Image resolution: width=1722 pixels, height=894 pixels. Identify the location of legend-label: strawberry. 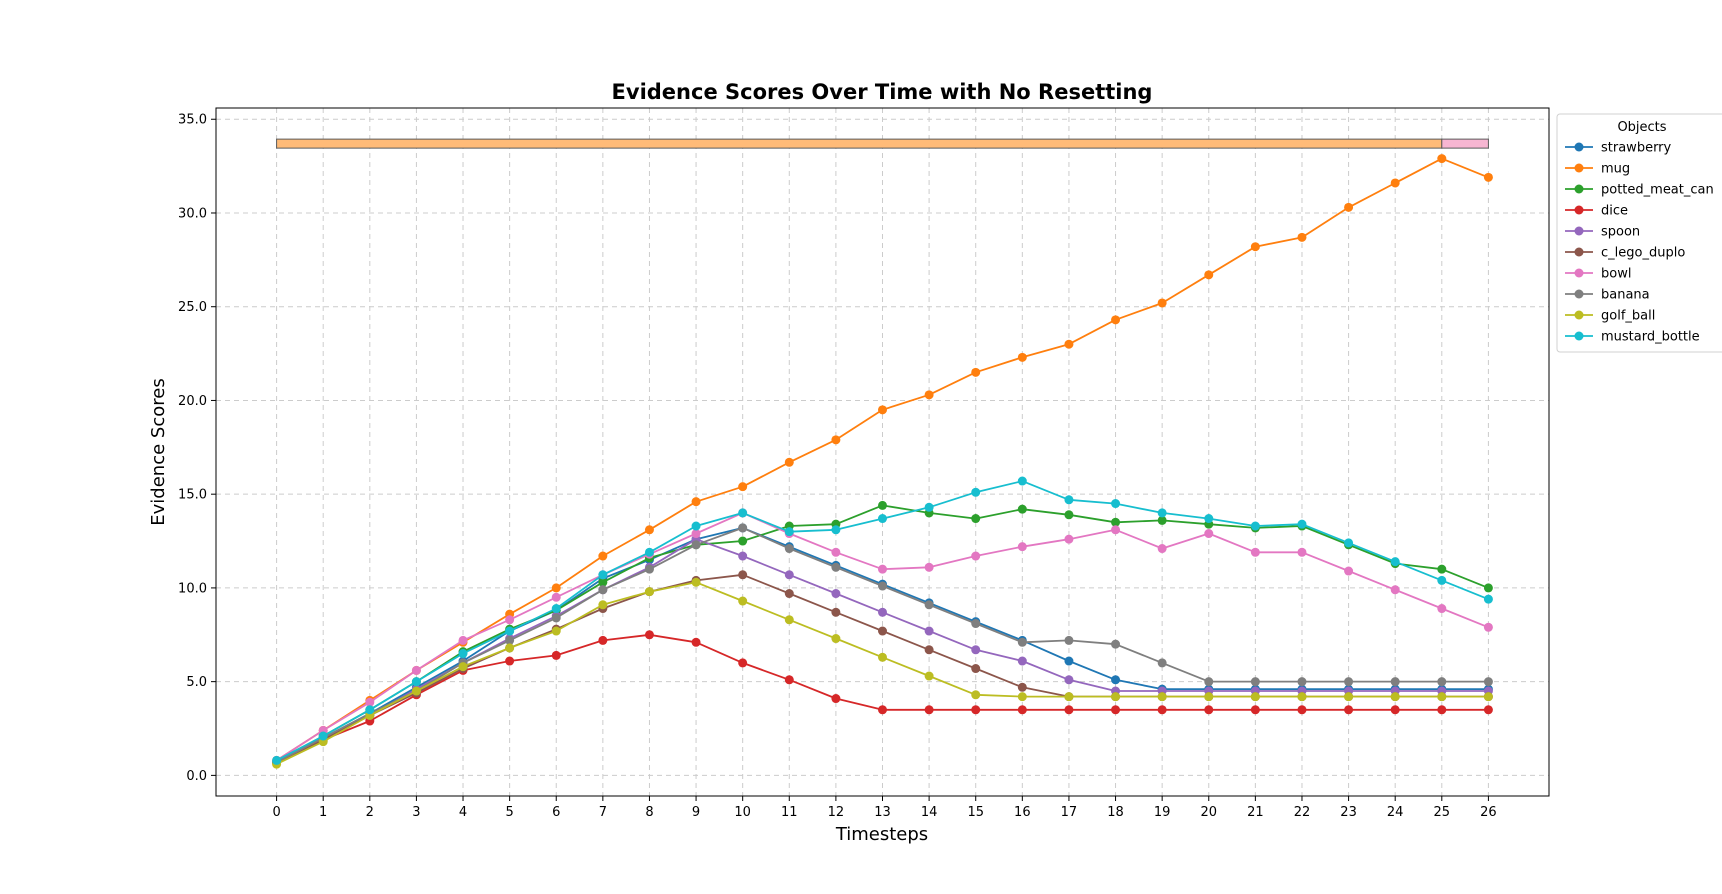
(1636, 148).